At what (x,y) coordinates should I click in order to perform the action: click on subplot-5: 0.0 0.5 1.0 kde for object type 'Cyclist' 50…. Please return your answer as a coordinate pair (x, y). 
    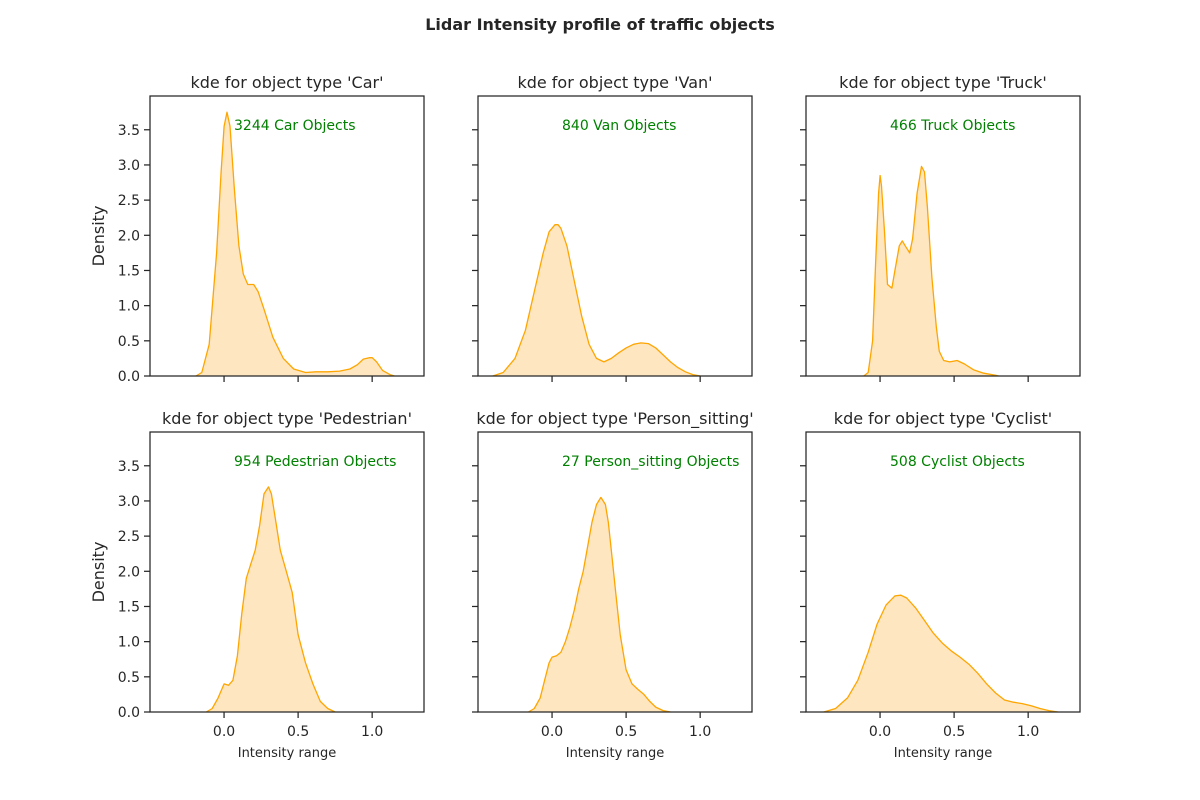
    Looking at the image, I should click on (940, 585).